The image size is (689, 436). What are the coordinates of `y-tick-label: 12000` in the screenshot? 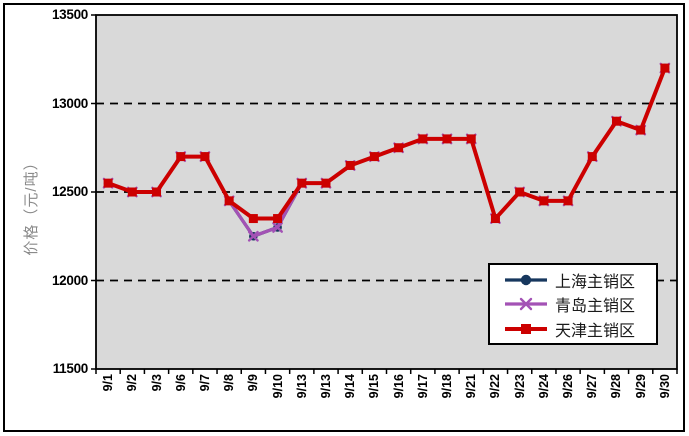 It's located at (69, 280).